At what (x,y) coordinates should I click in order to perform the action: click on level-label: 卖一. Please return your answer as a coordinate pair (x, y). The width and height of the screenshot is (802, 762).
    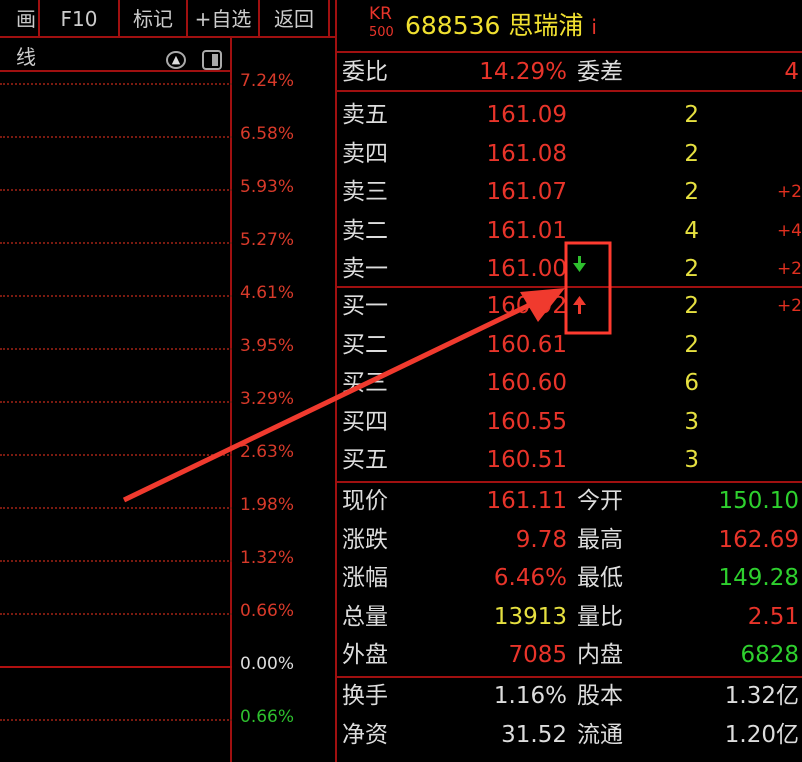
    Looking at the image, I should click on (365, 269).